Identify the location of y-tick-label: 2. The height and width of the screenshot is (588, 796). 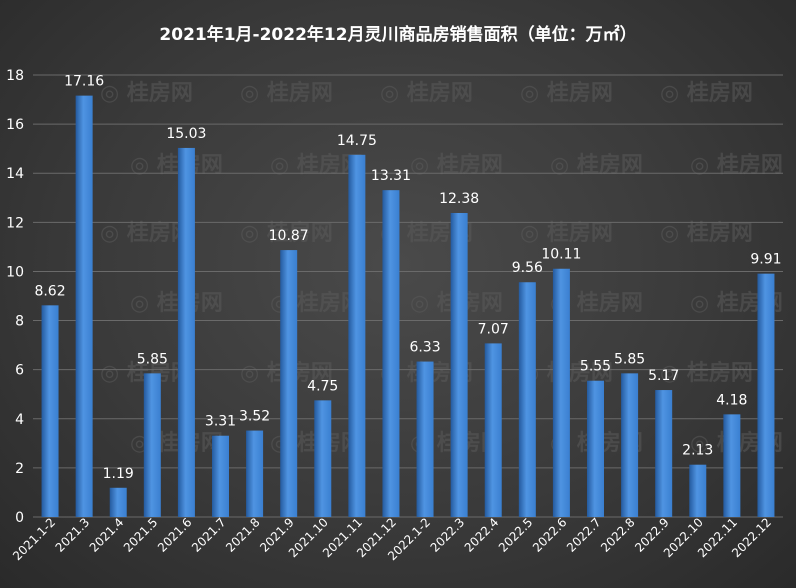
(19, 469).